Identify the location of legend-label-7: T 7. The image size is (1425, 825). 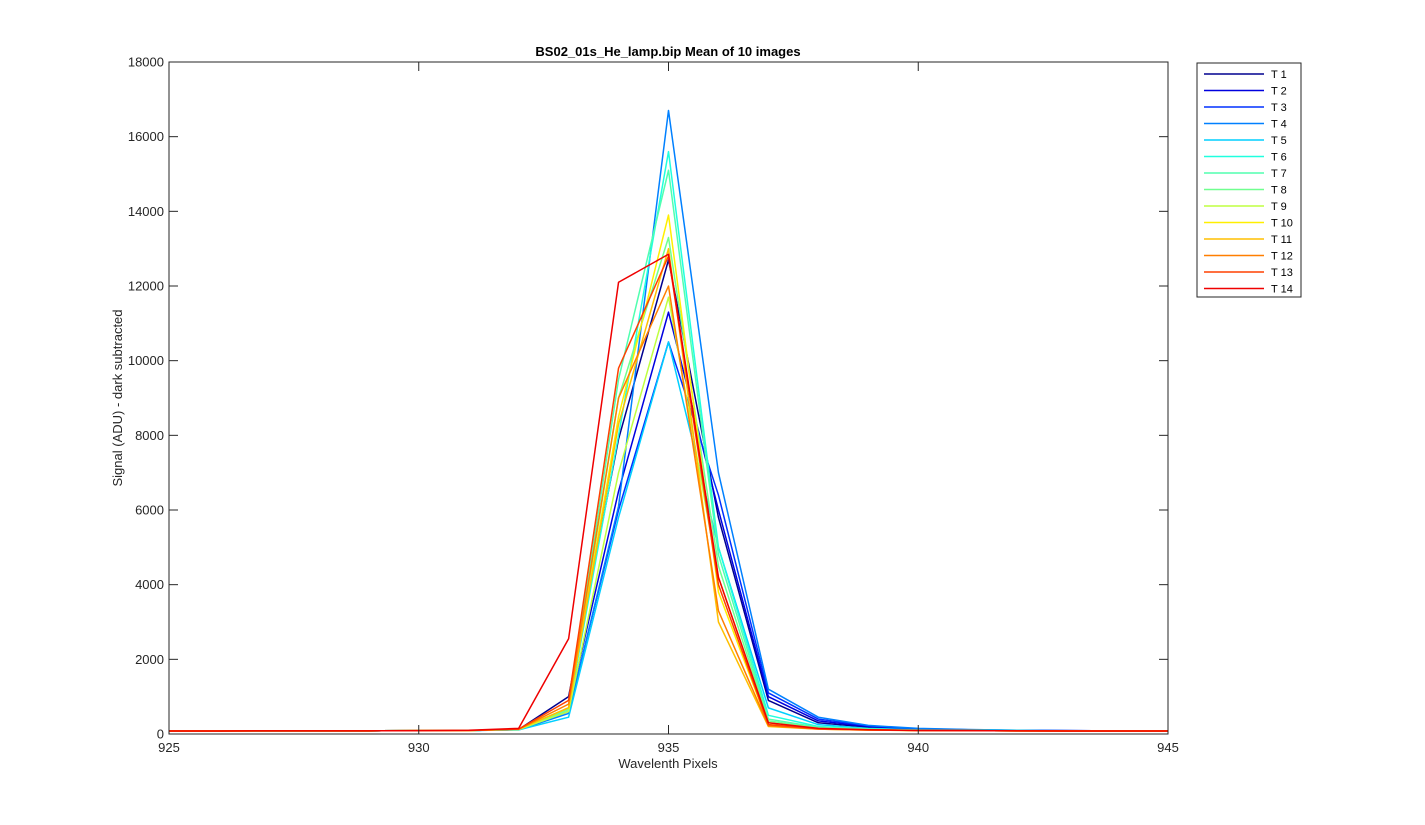
(1279, 174).